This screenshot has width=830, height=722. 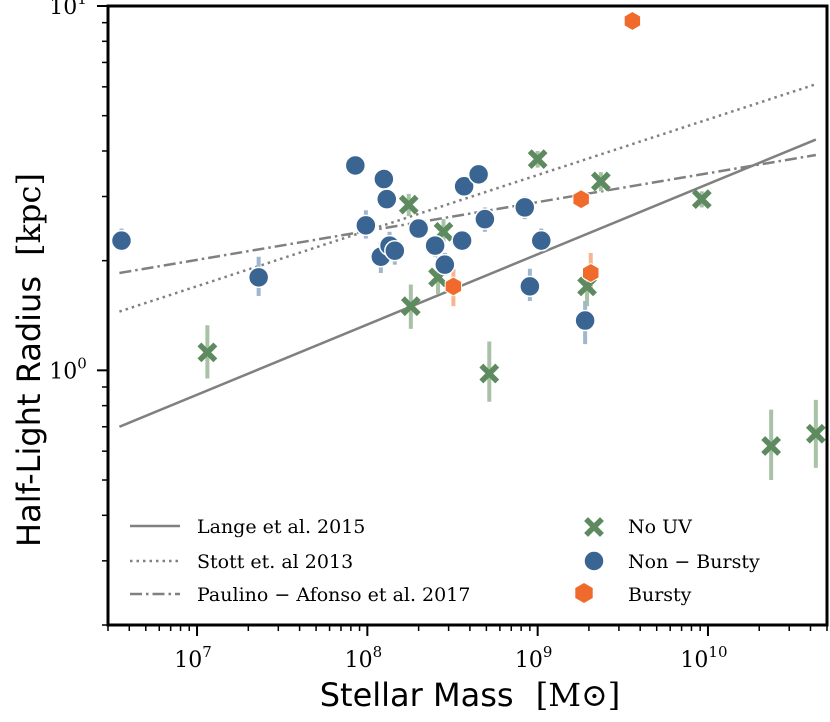 What do you see at coordinates (417, 695) in the screenshot?
I see `x-axis-label: Stellar Mass` at bounding box center [417, 695].